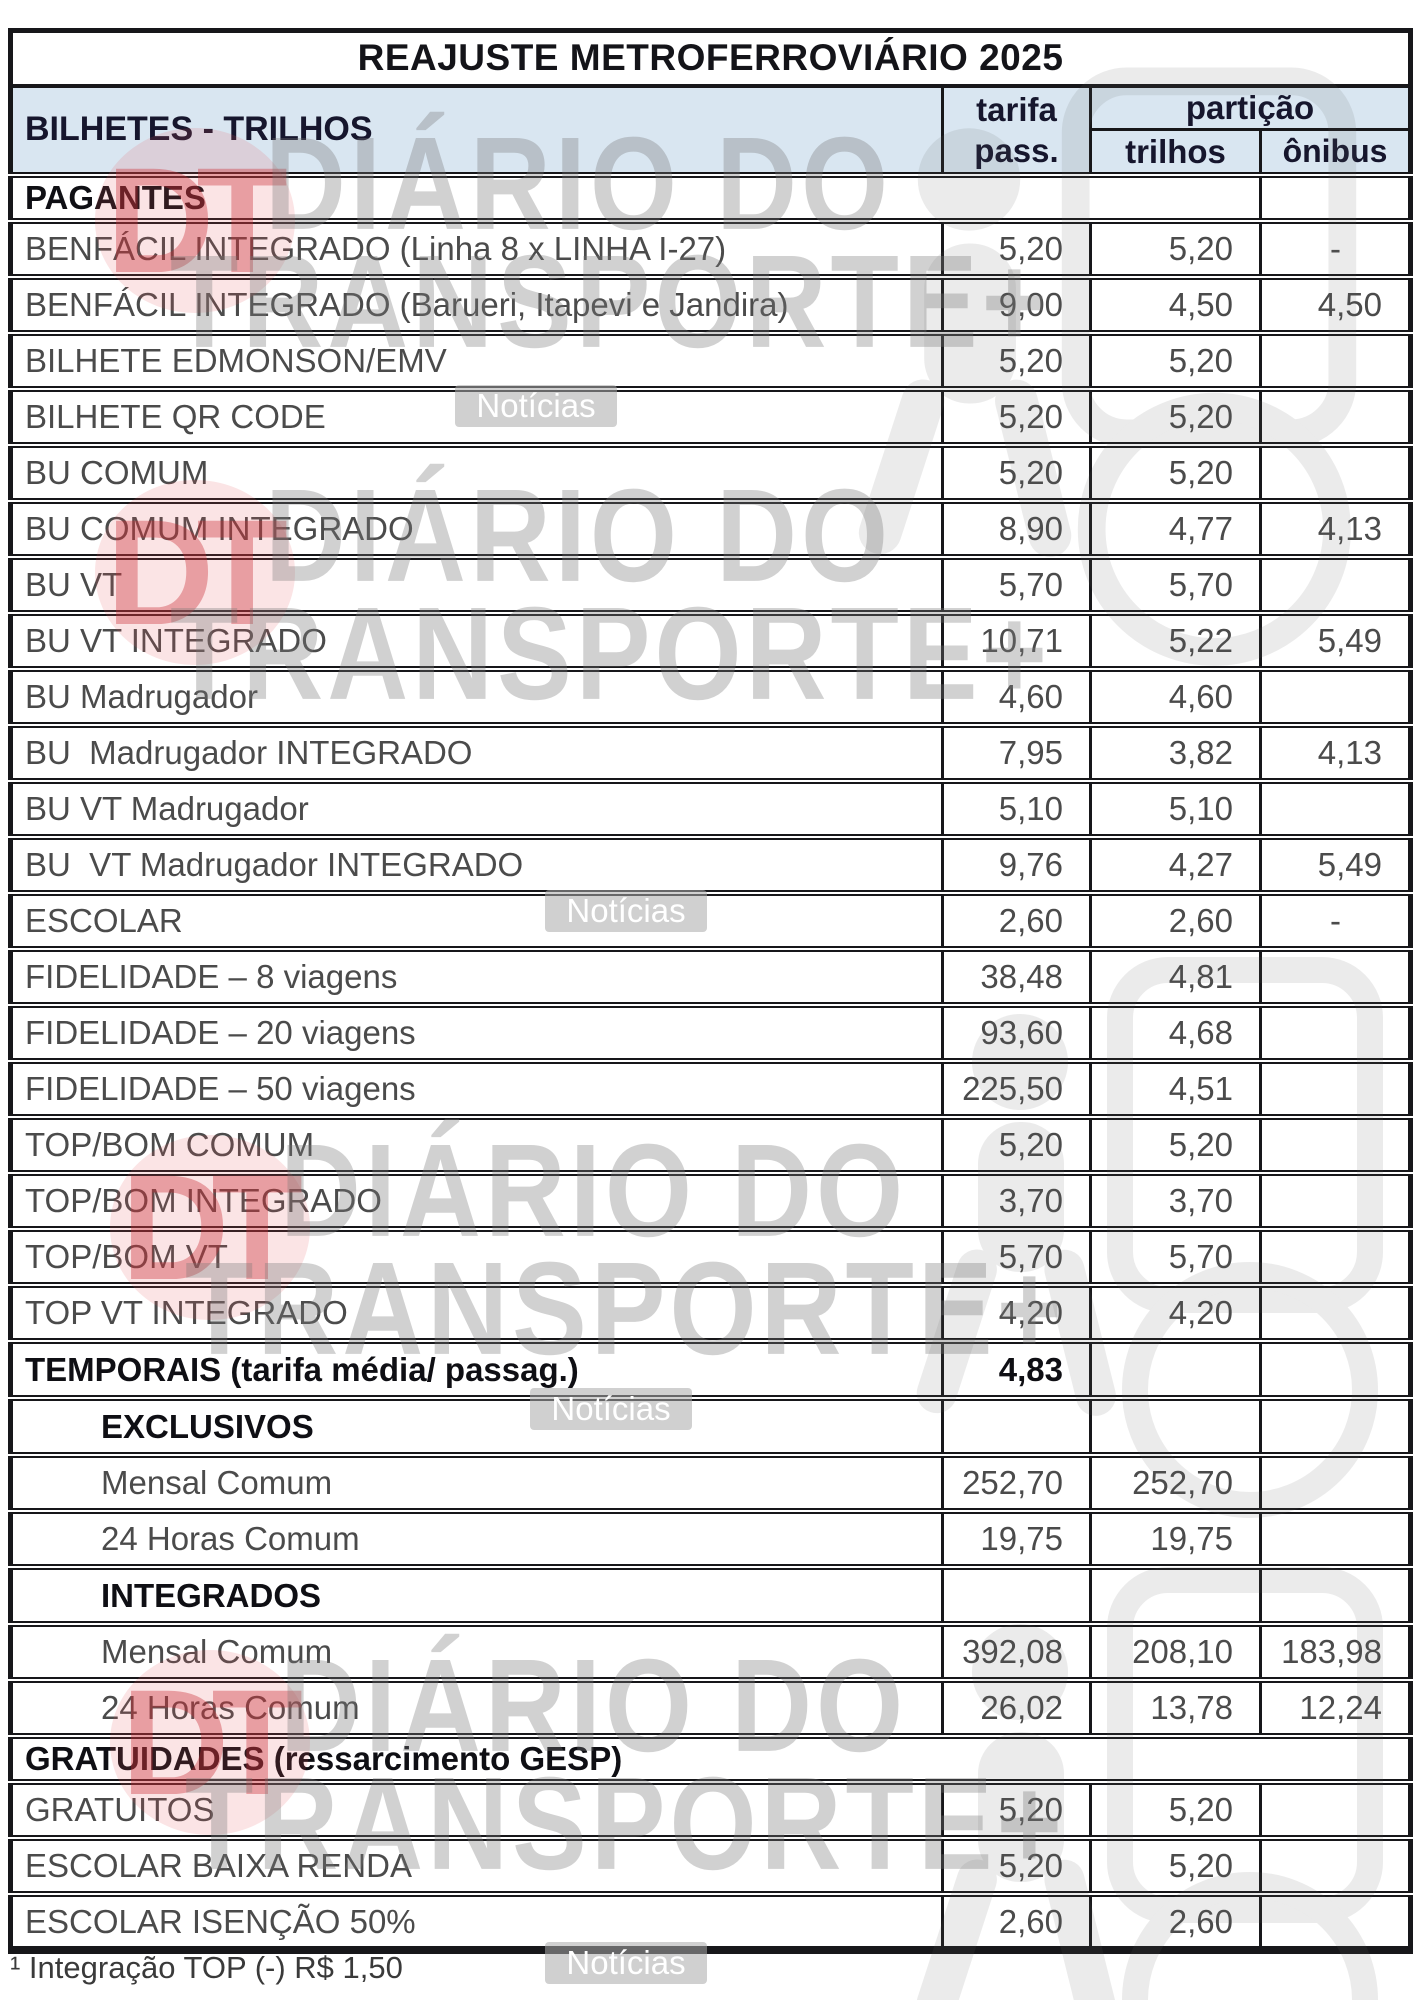  What do you see at coordinates (1016, 809) in the screenshot?
I see `tarifa-cell: 5,10` at bounding box center [1016, 809].